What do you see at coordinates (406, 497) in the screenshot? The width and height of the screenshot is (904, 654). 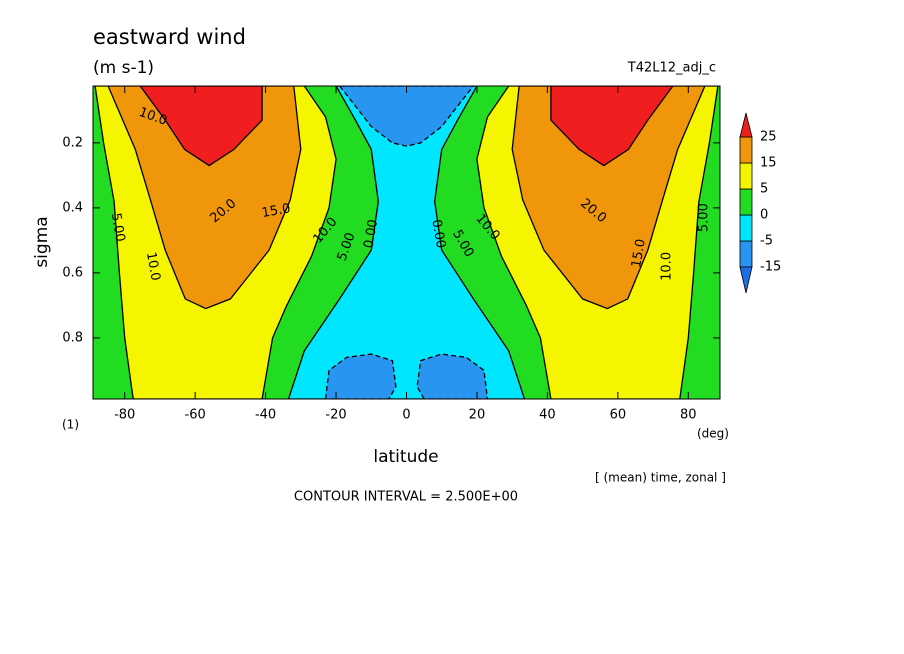 I see `contour-interval: CONTOUR INTERVAL = 2.500E+00` at bounding box center [406, 497].